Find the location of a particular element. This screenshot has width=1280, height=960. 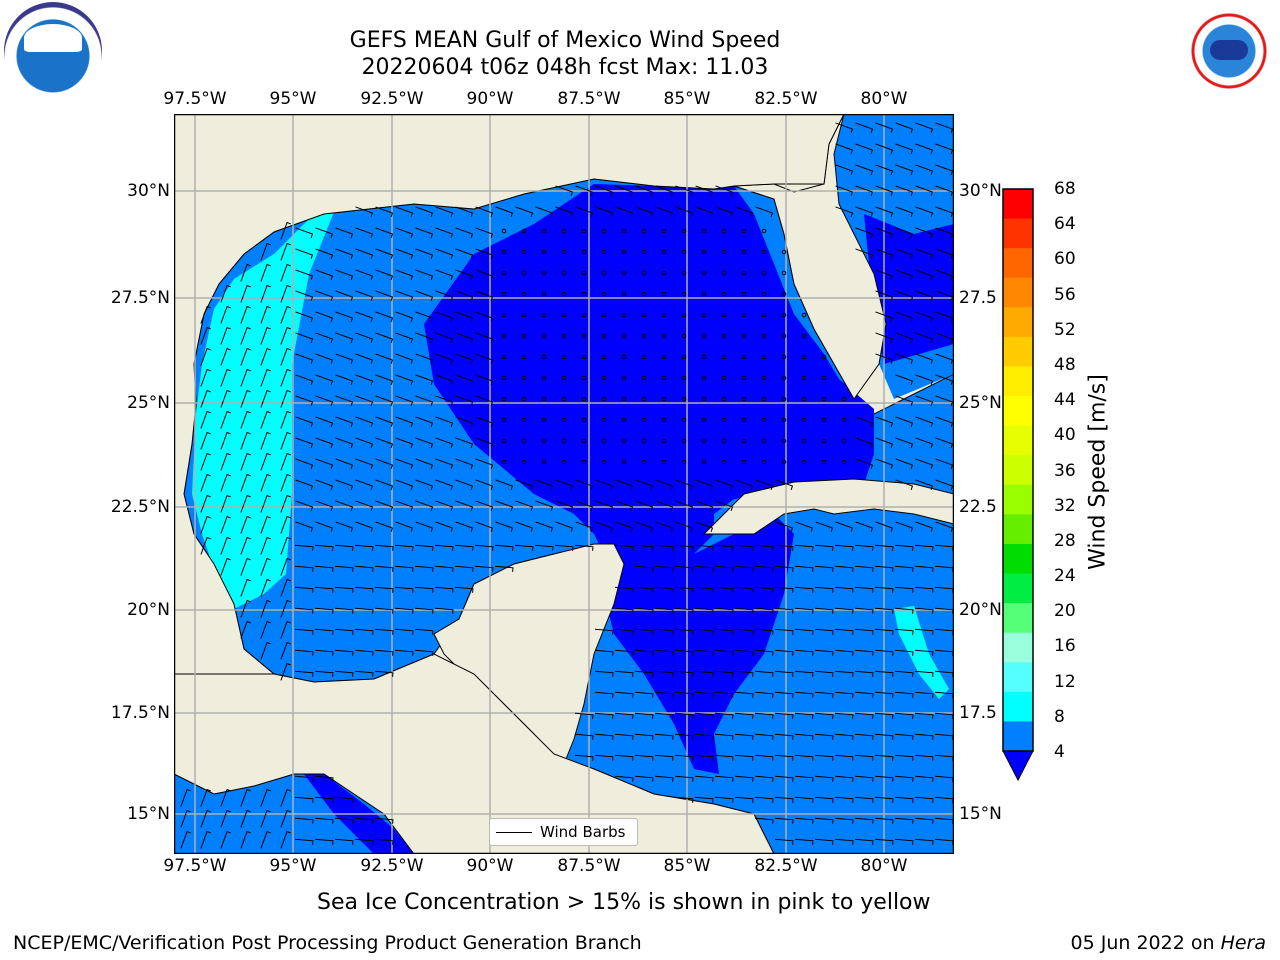

lon-label-bottom: 90°W is located at coordinates (490, 866).